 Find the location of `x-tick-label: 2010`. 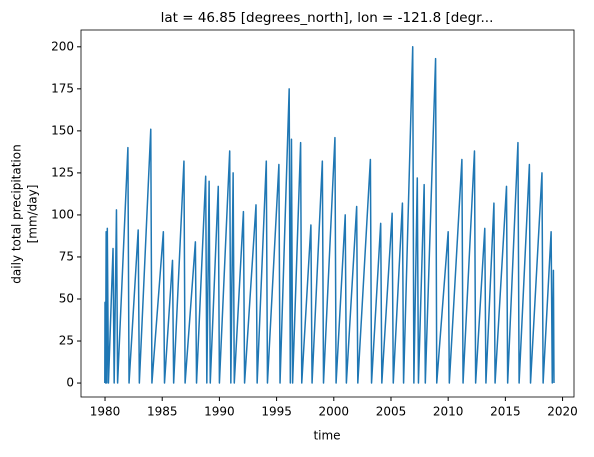

x-tick-label: 2010 is located at coordinates (448, 412).